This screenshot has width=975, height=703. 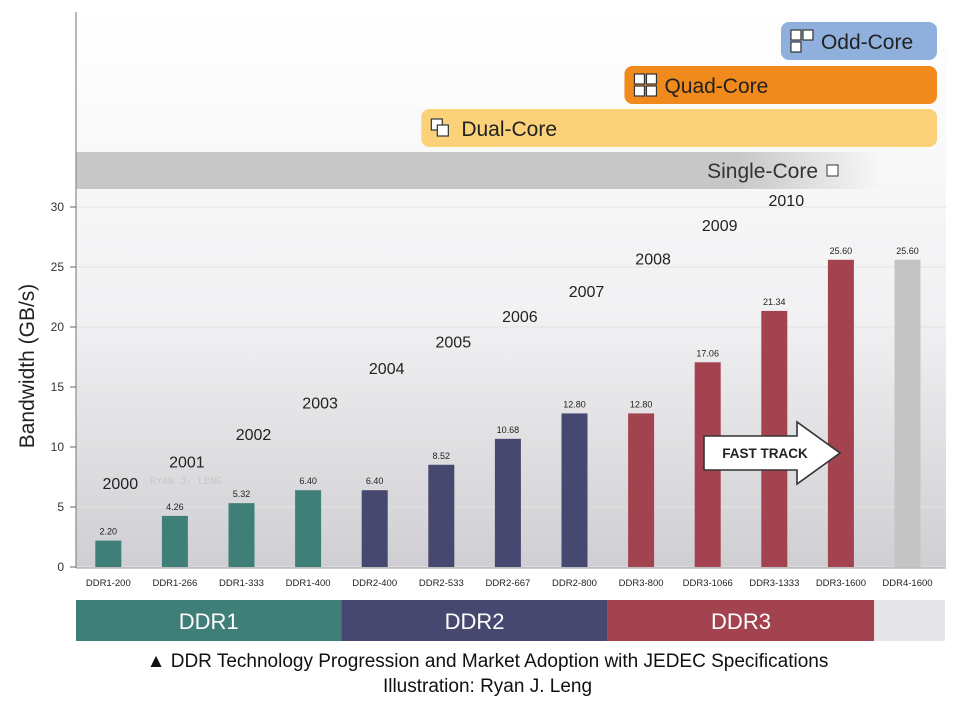 I want to click on value-label: 4.26, so click(x=175, y=507).